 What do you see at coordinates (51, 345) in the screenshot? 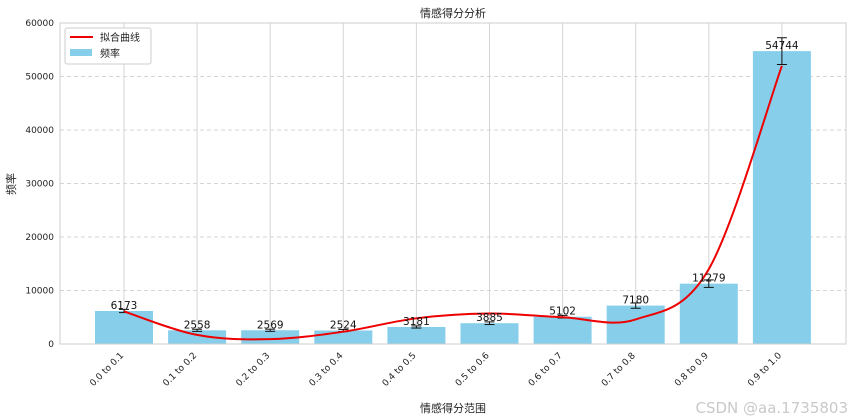
I see `y-tick-label: 0` at bounding box center [51, 345].